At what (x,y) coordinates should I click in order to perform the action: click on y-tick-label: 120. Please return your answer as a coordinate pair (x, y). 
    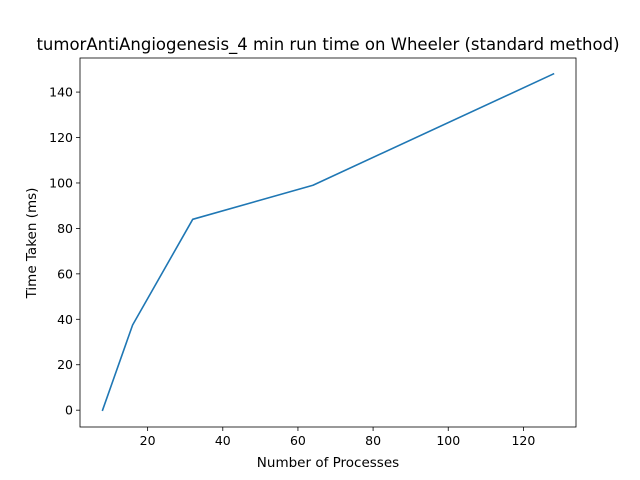
    Looking at the image, I should click on (61, 137).